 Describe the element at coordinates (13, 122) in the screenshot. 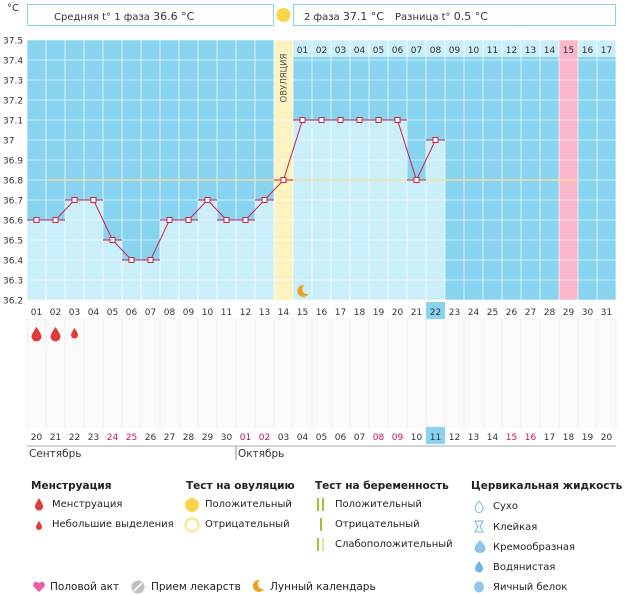

I see `y-tick-label: 37.1` at that location.